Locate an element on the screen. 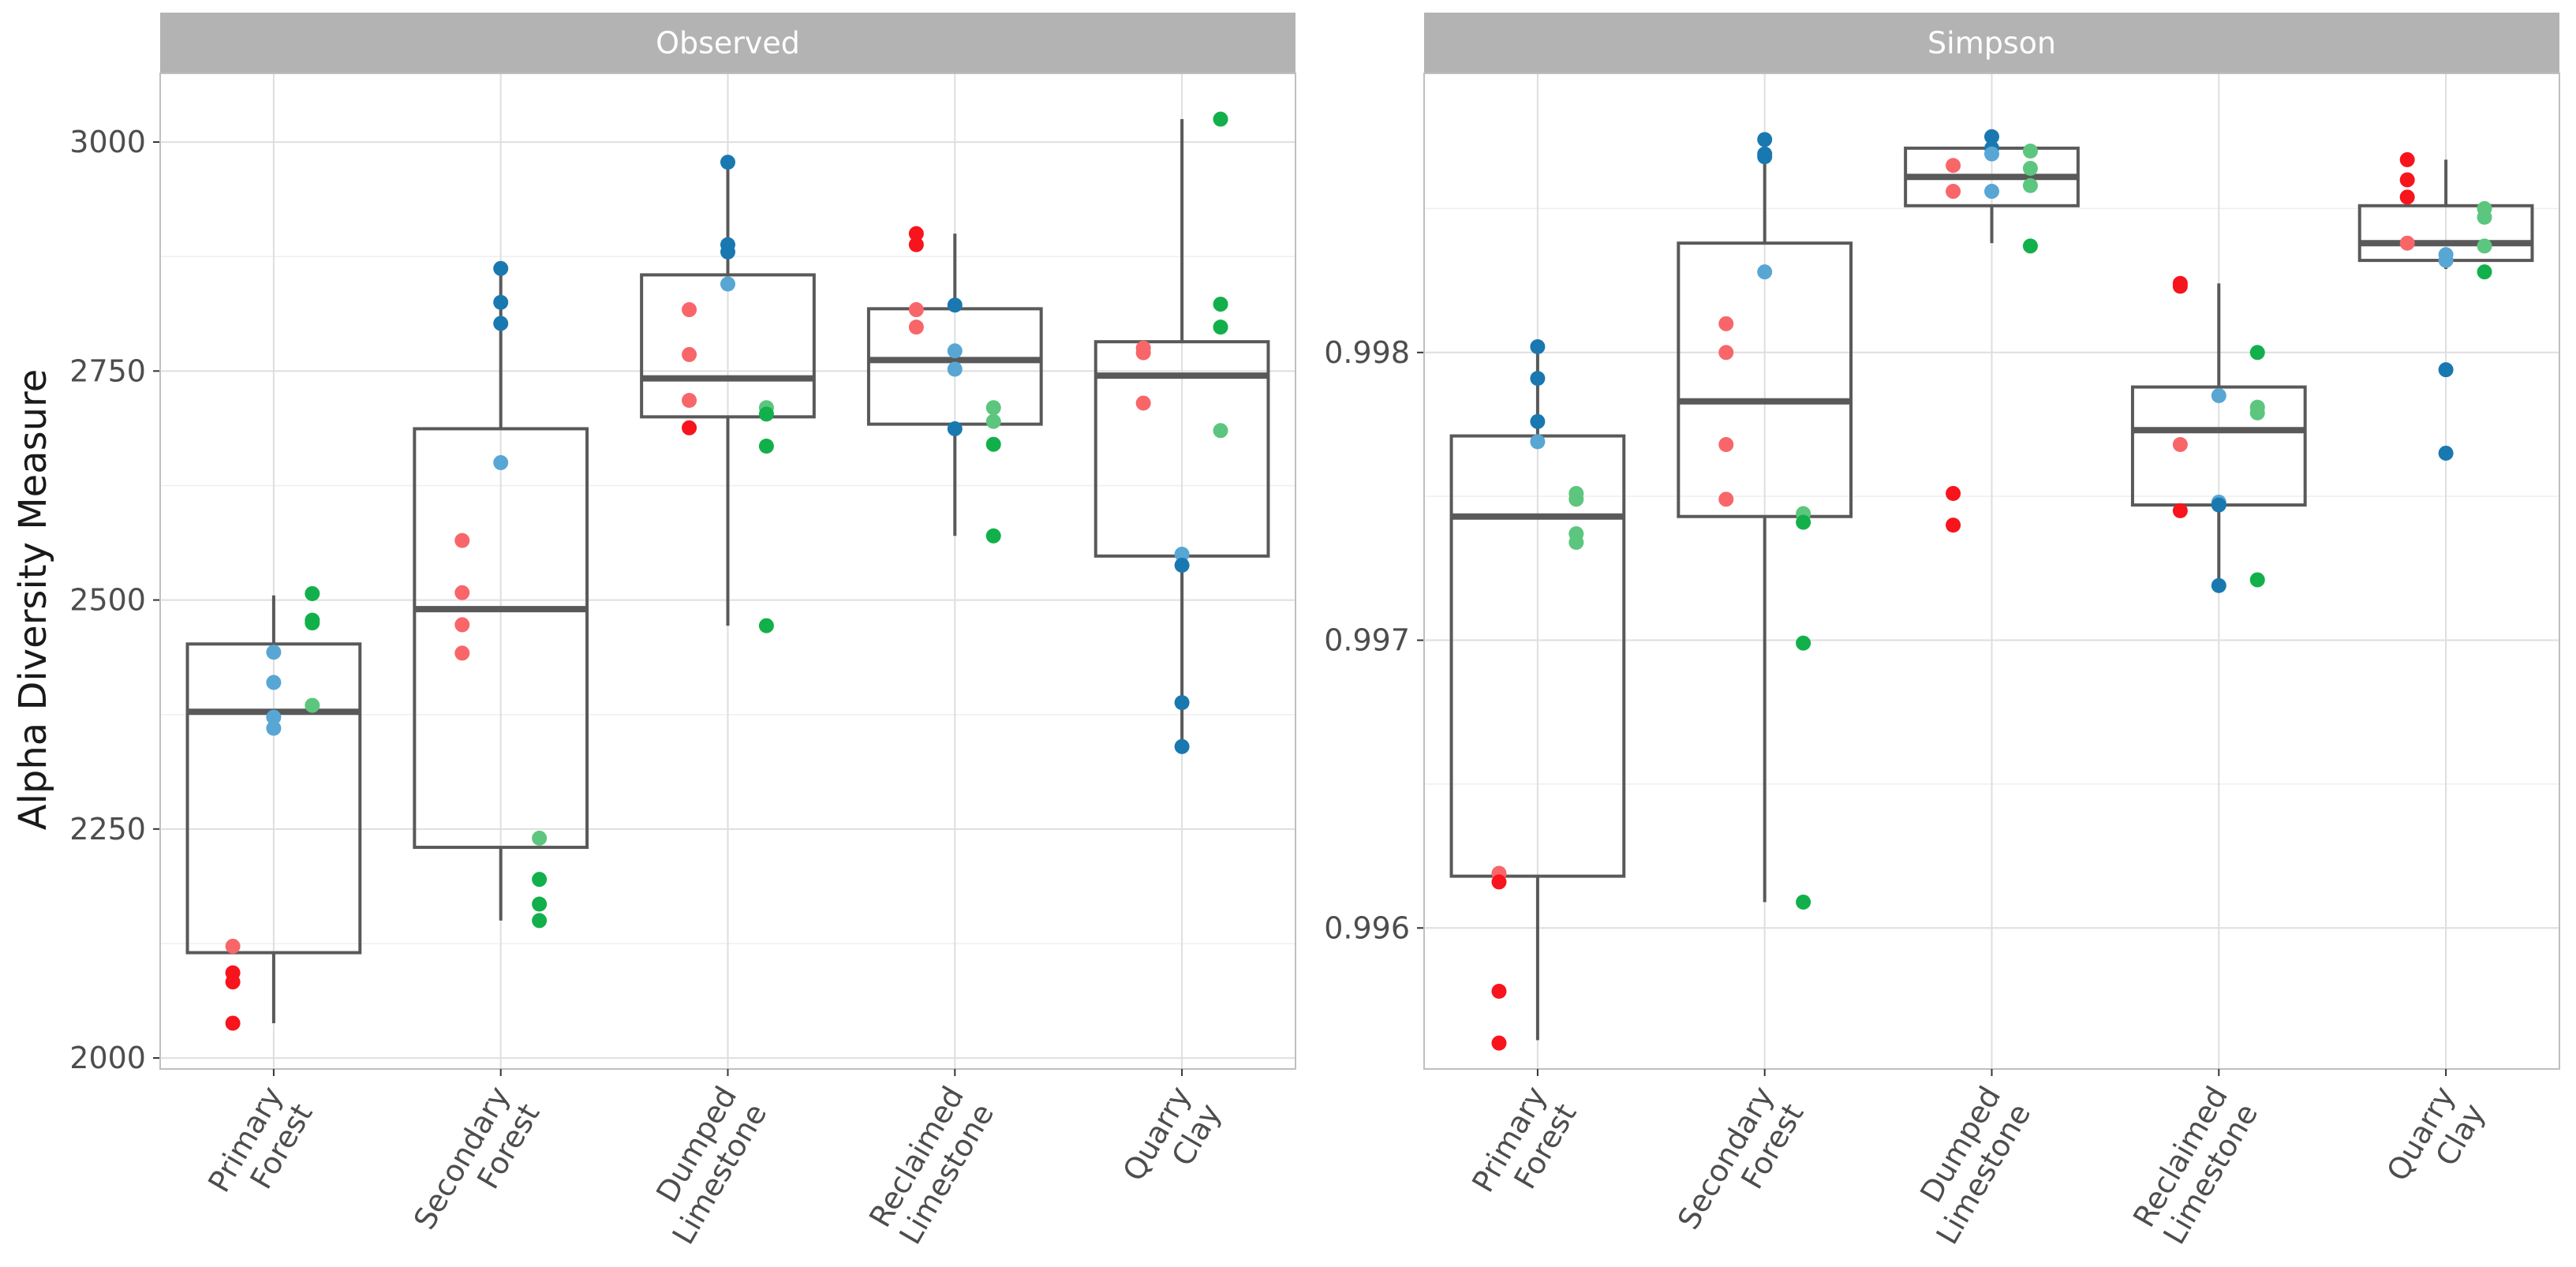  y-tick-label: 0.998 is located at coordinates (1367, 352).